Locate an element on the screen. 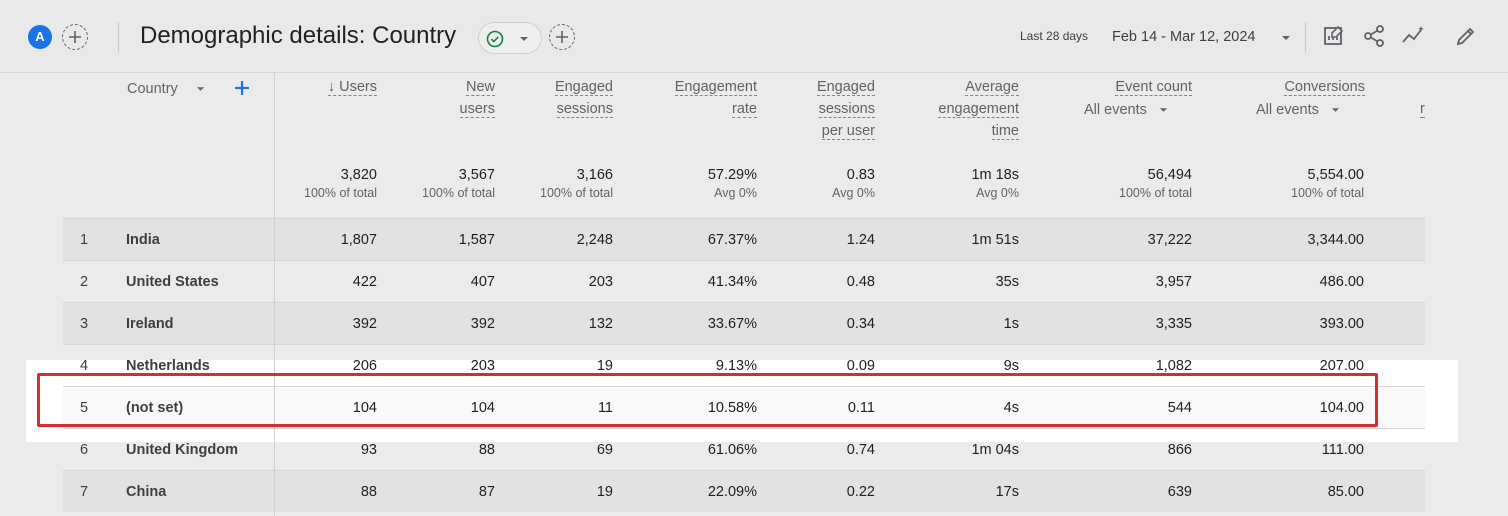 This screenshot has width=1508, height=516. row-index: 1 is located at coordinates (84, 240).